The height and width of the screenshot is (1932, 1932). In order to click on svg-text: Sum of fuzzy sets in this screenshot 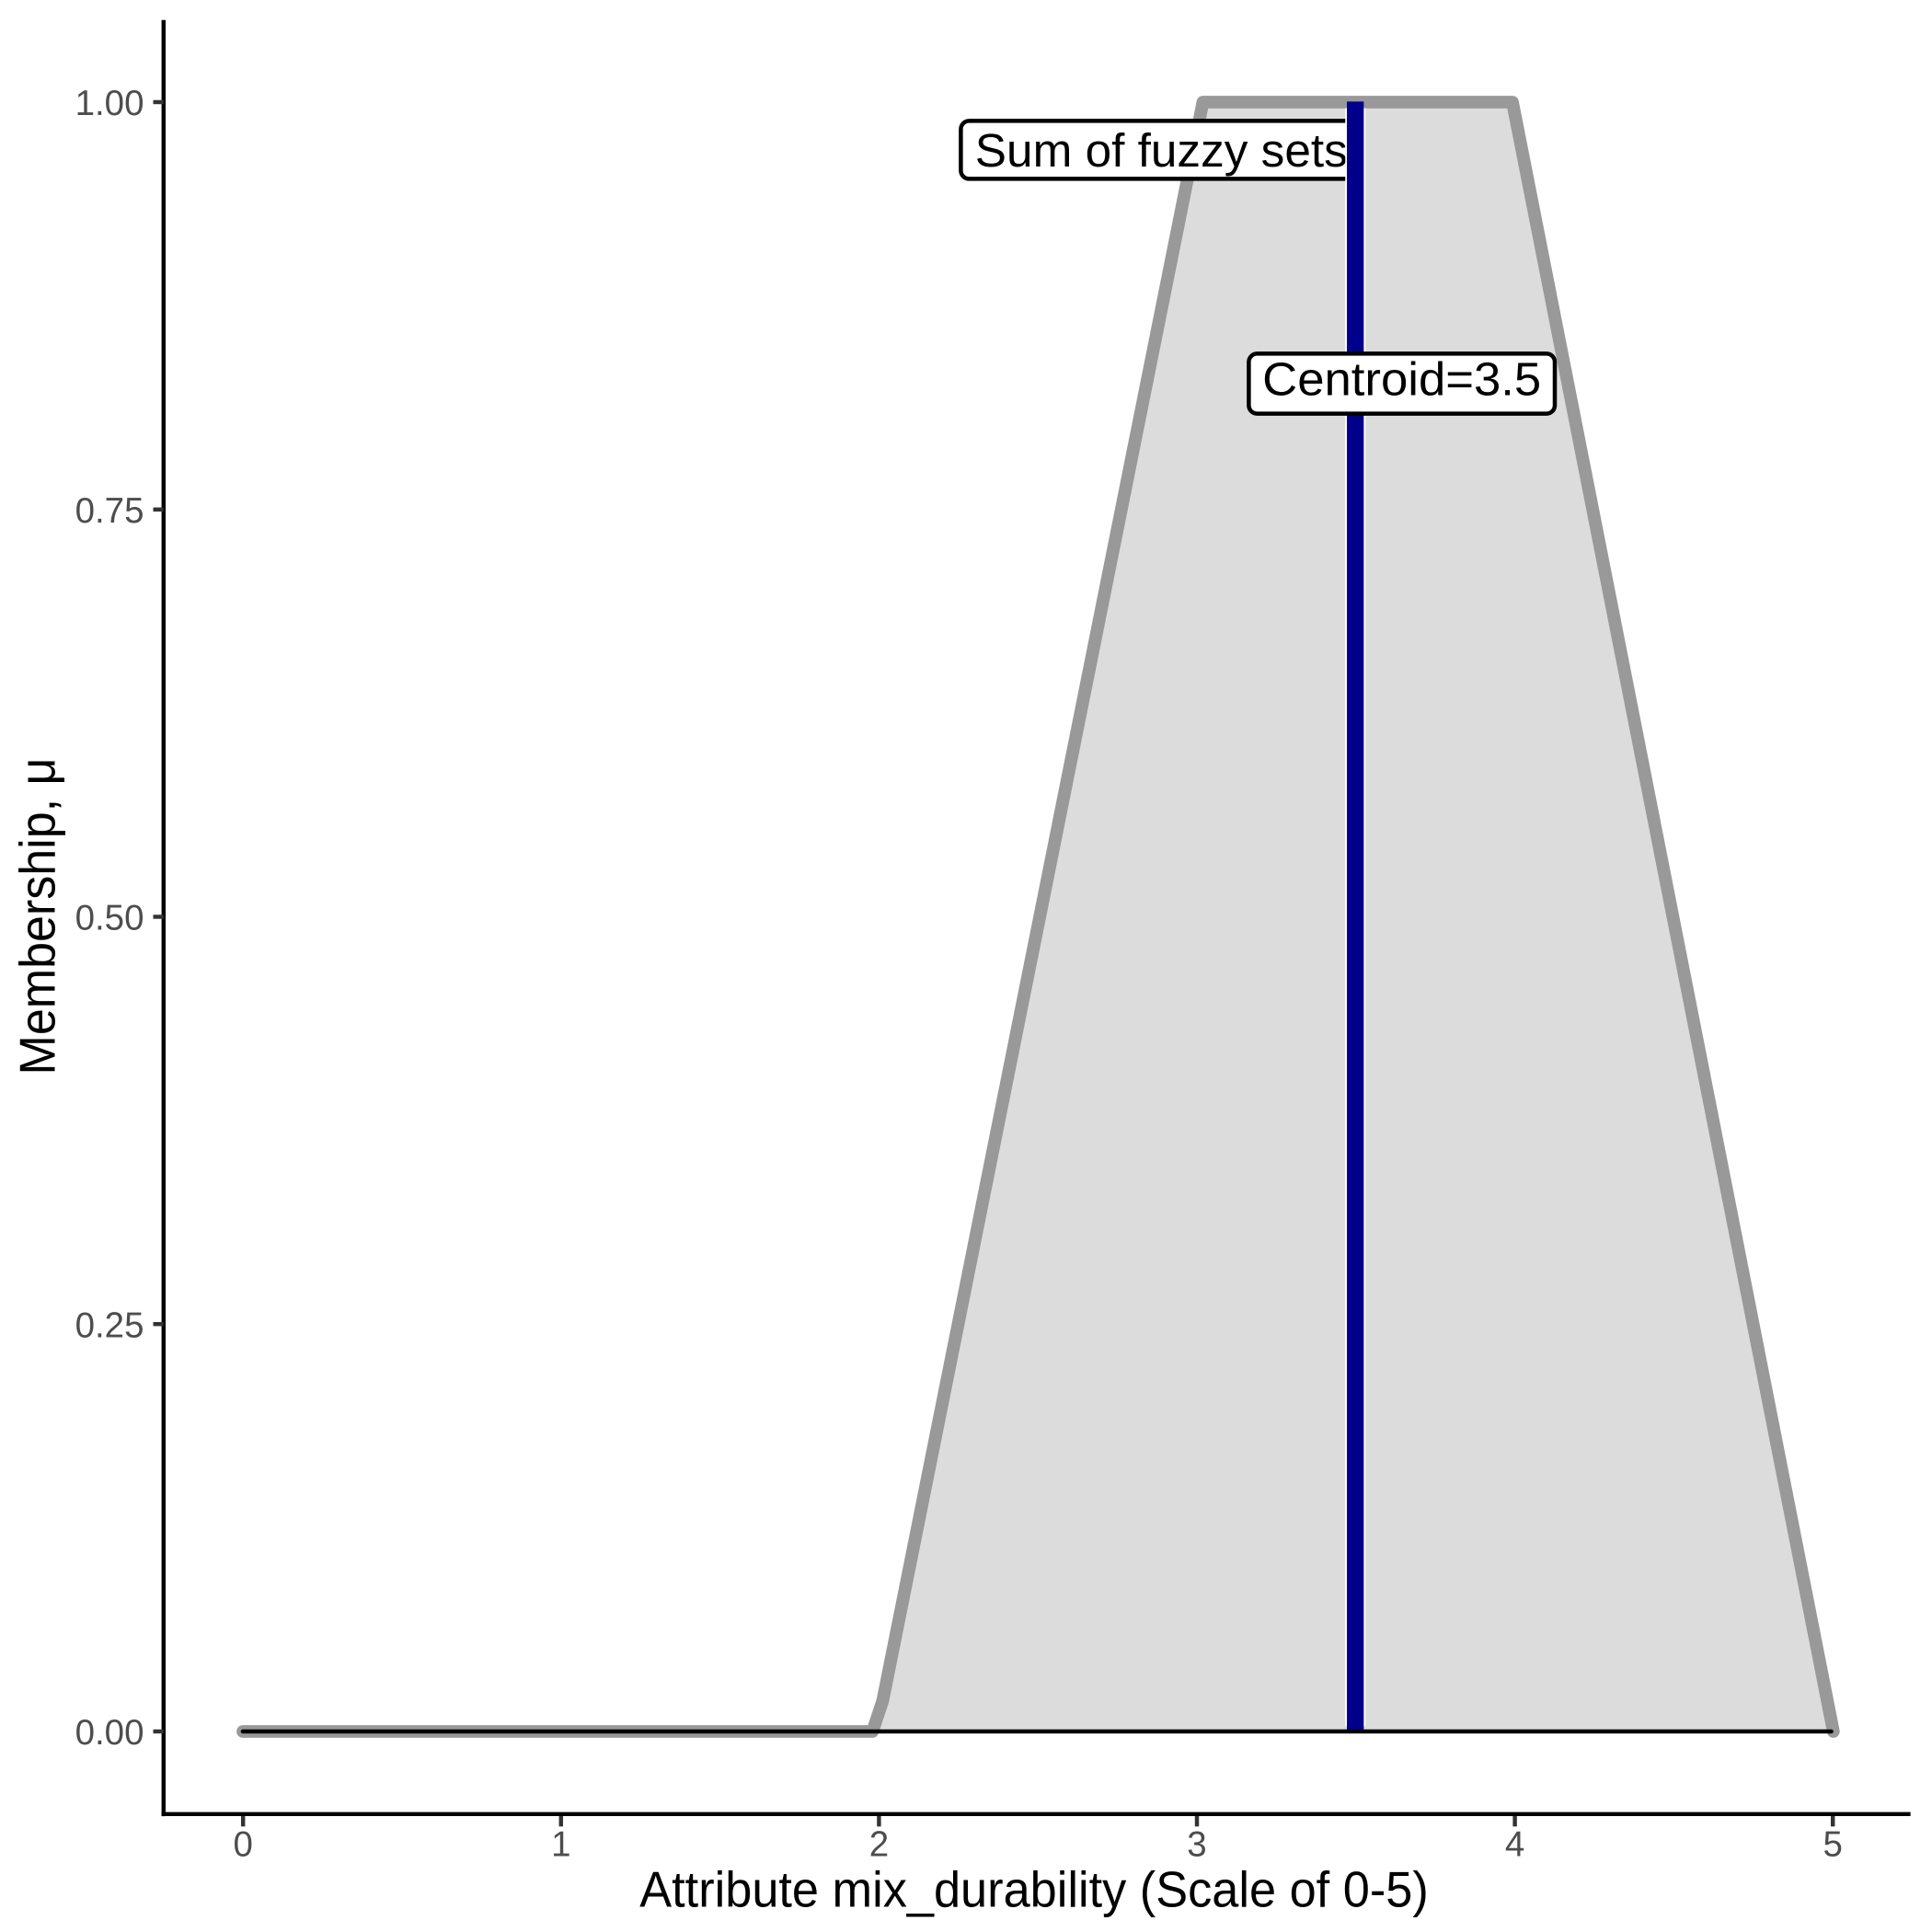, I will do `click(1161, 150)`.